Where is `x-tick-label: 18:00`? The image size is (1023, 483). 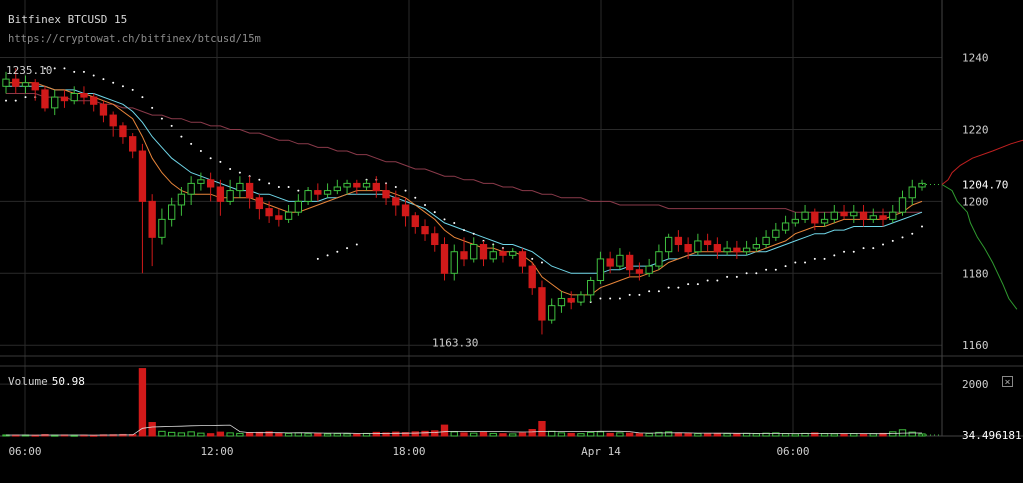 x-tick-label: 18:00 is located at coordinates (408, 451).